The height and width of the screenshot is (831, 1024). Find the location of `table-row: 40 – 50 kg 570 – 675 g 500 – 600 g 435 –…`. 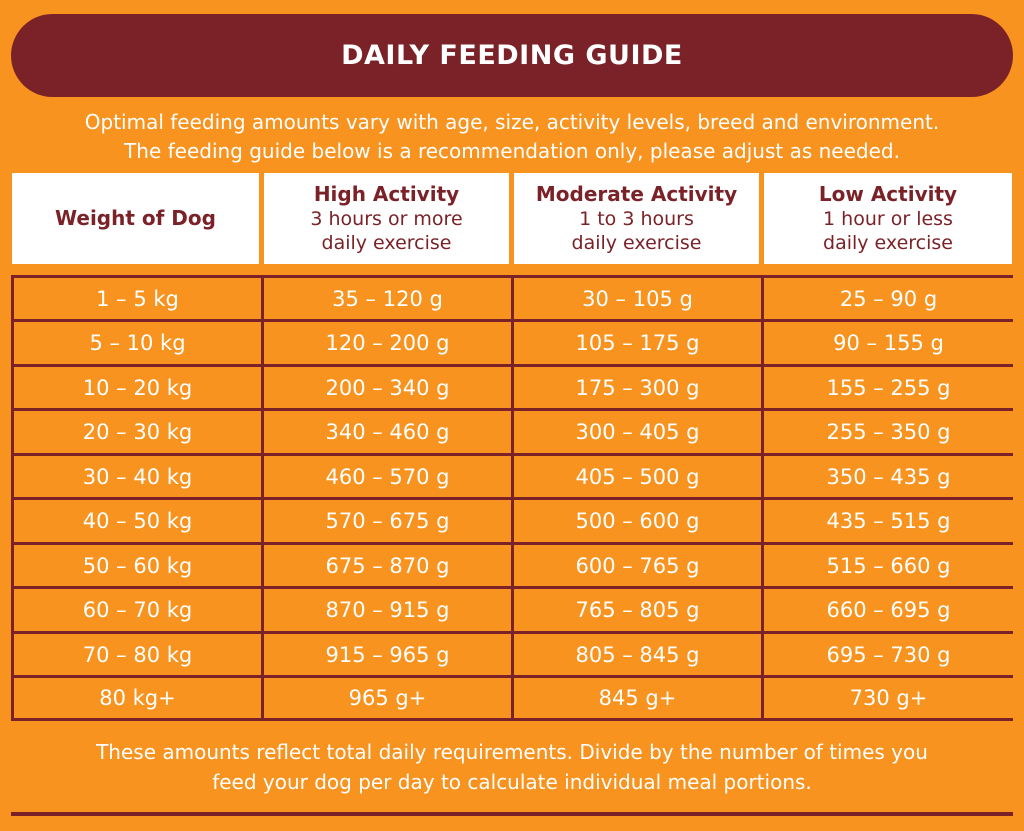

table-row: 40 – 50 kg 570 – 675 g 500 – 600 g 435 –… is located at coordinates (512, 519).